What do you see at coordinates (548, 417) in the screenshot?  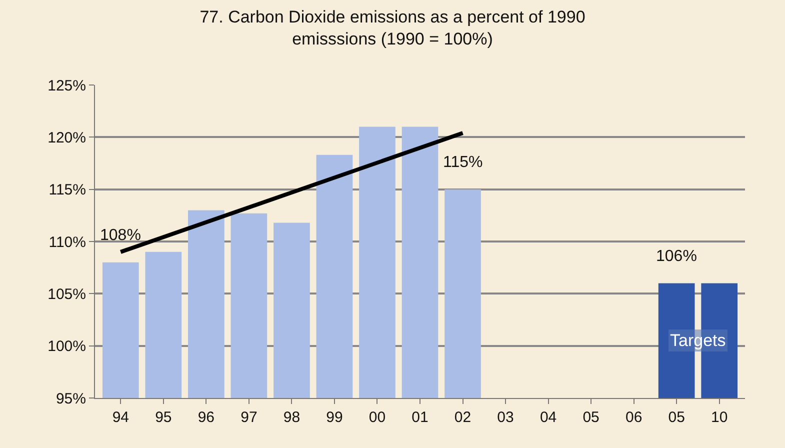 I see `x-tick-label: 04` at bounding box center [548, 417].